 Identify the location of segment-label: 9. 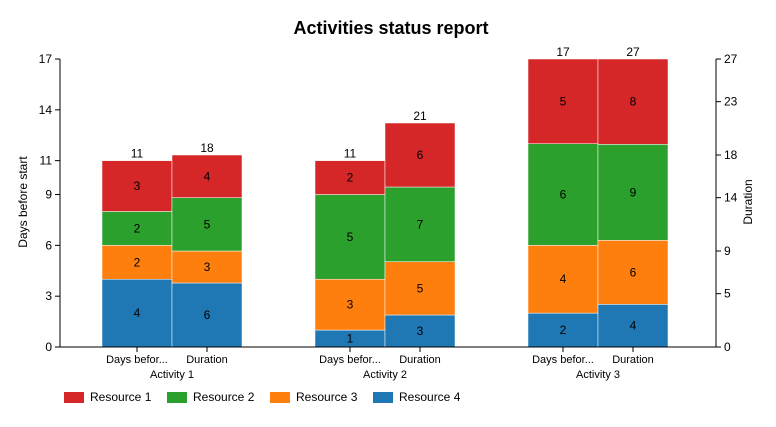
(633, 192).